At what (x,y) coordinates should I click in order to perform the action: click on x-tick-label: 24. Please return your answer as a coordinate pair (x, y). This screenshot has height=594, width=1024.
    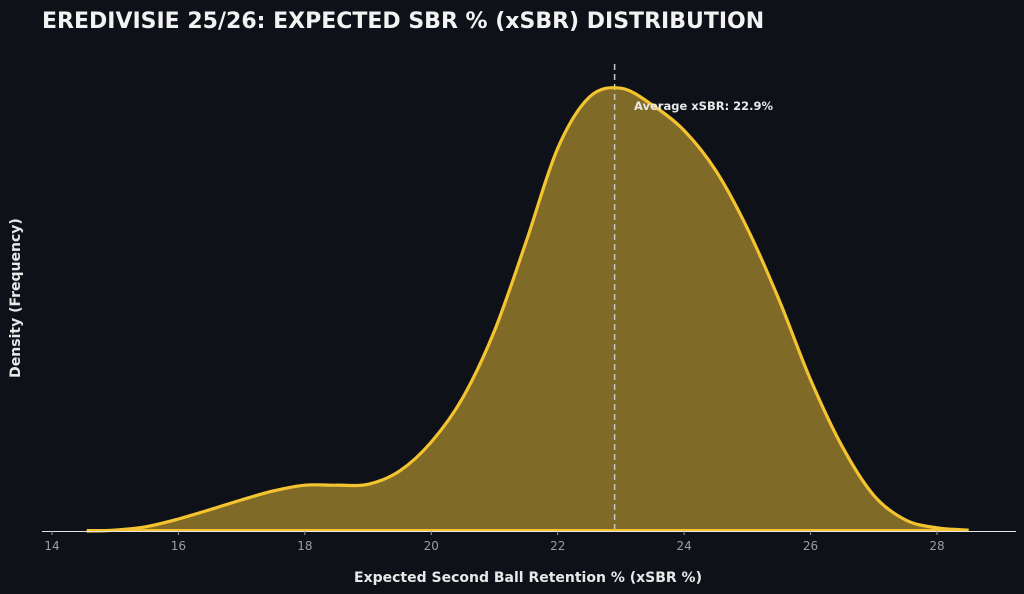
    Looking at the image, I should click on (684, 546).